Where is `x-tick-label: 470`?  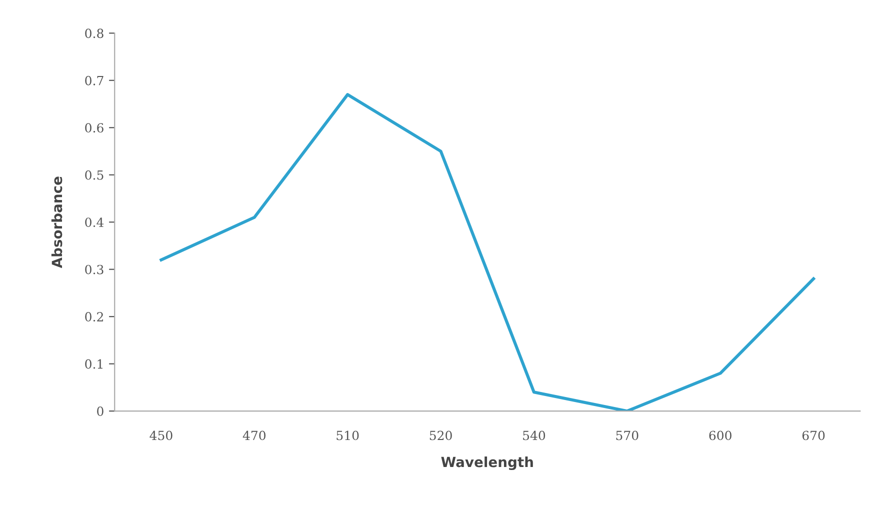 x-tick-label: 470 is located at coordinates (254, 435).